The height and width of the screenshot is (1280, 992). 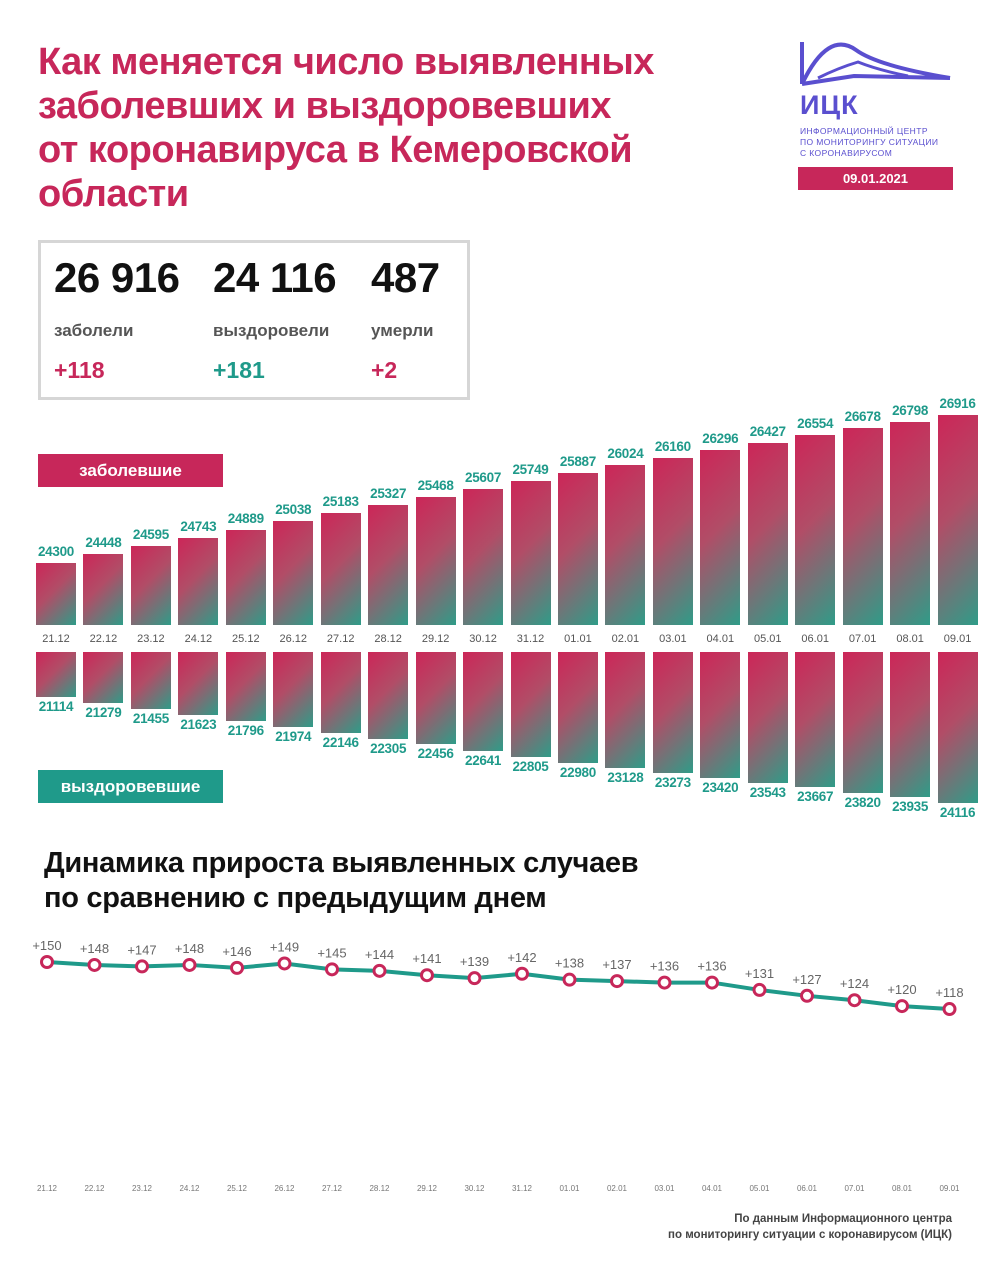 I want to click on bar-recovered-label: 21114, so click(x=56, y=706).